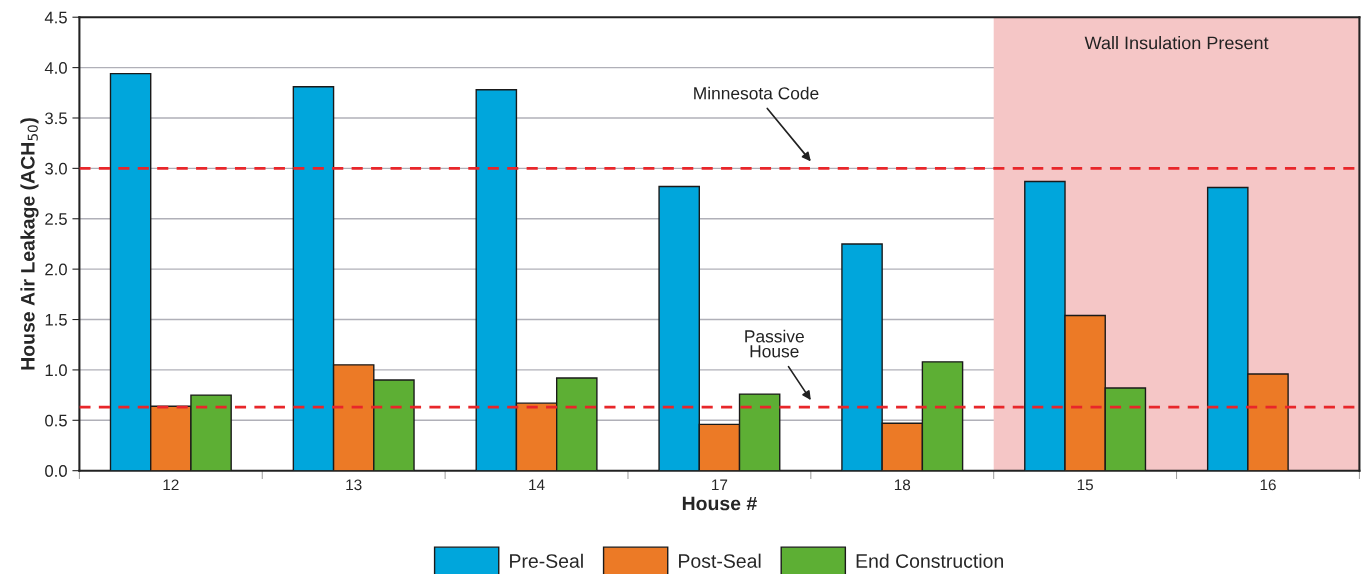  What do you see at coordinates (719, 503) in the screenshot?
I see `x-axis-title: House #` at bounding box center [719, 503].